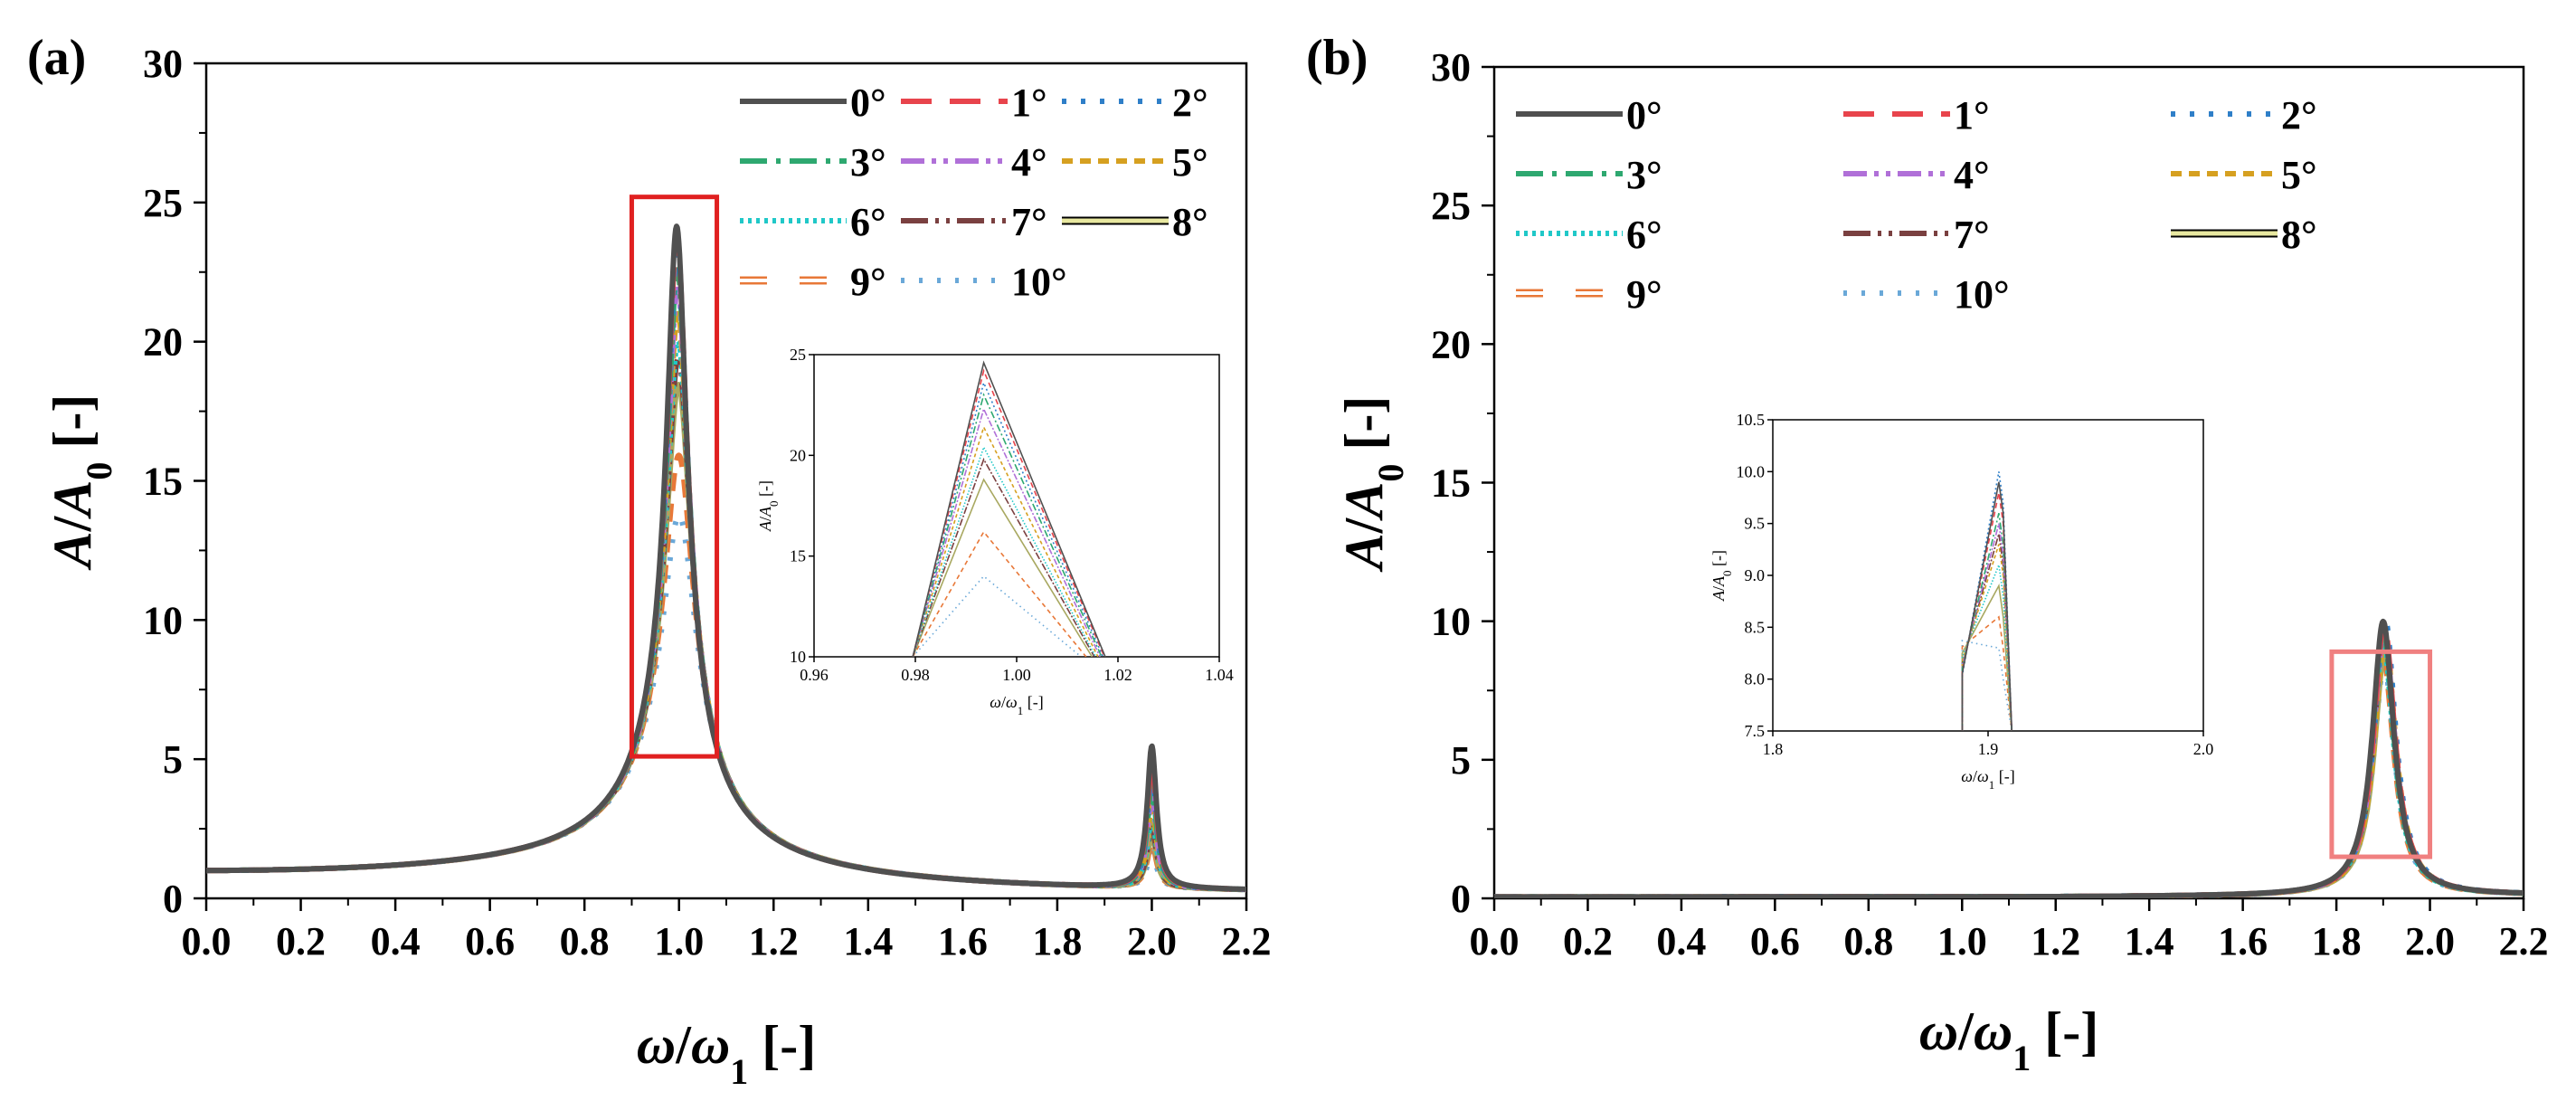 This screenshot has width=2576, height=1101. Describe the element at coordinates (1868, 941) in the screenshot. I see `x-tick-label: 0.8` at that location.